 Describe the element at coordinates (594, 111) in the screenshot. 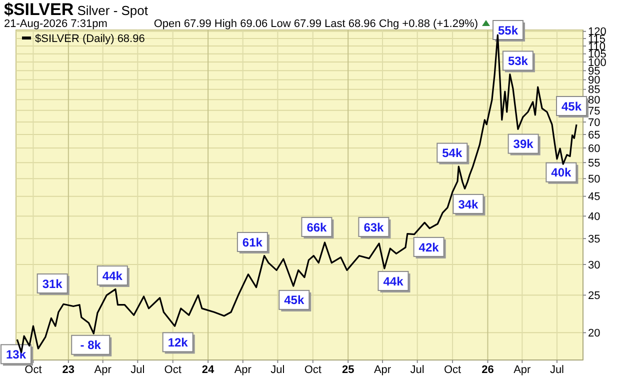

I see `y-tick-label: 75` at that location.